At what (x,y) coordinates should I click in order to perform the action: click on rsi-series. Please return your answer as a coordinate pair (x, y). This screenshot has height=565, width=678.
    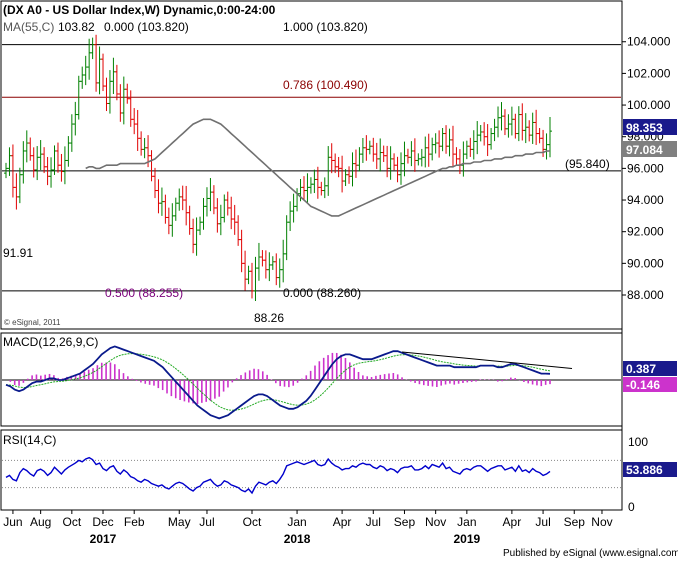
    Looking at the image, I should click on (311, 475).